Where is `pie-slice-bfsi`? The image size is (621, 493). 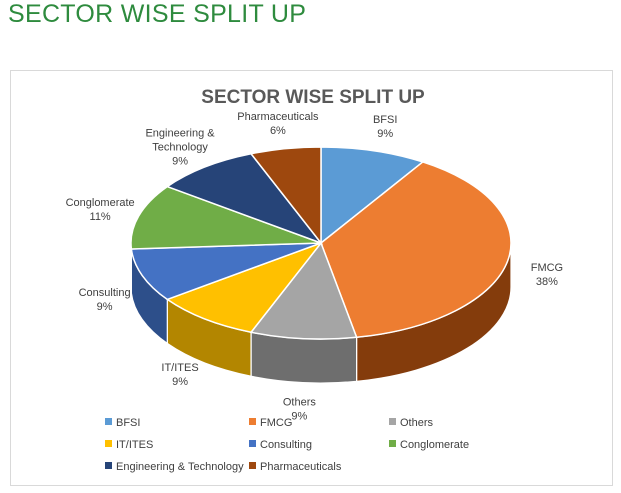
pie-slice-bfsi is located at coordinates (372, 195).